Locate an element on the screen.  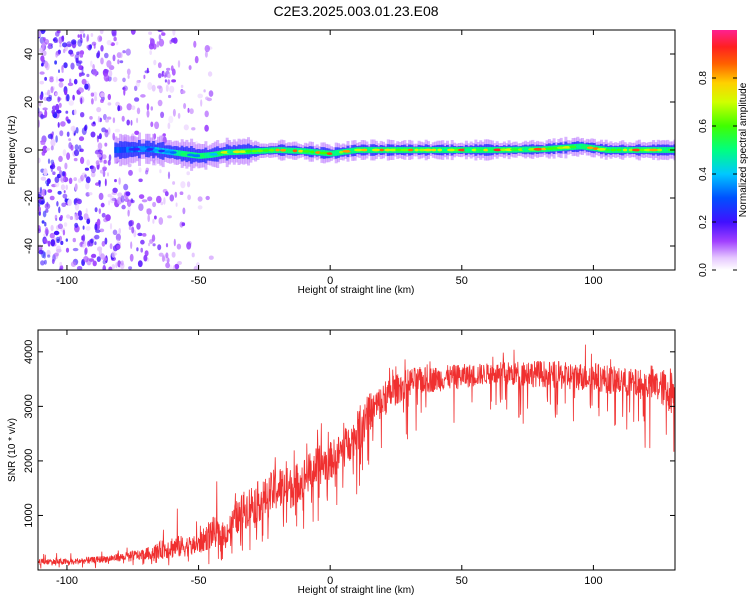
colorbar-tick-label: 0.8 is located at coordinates (703, 78).